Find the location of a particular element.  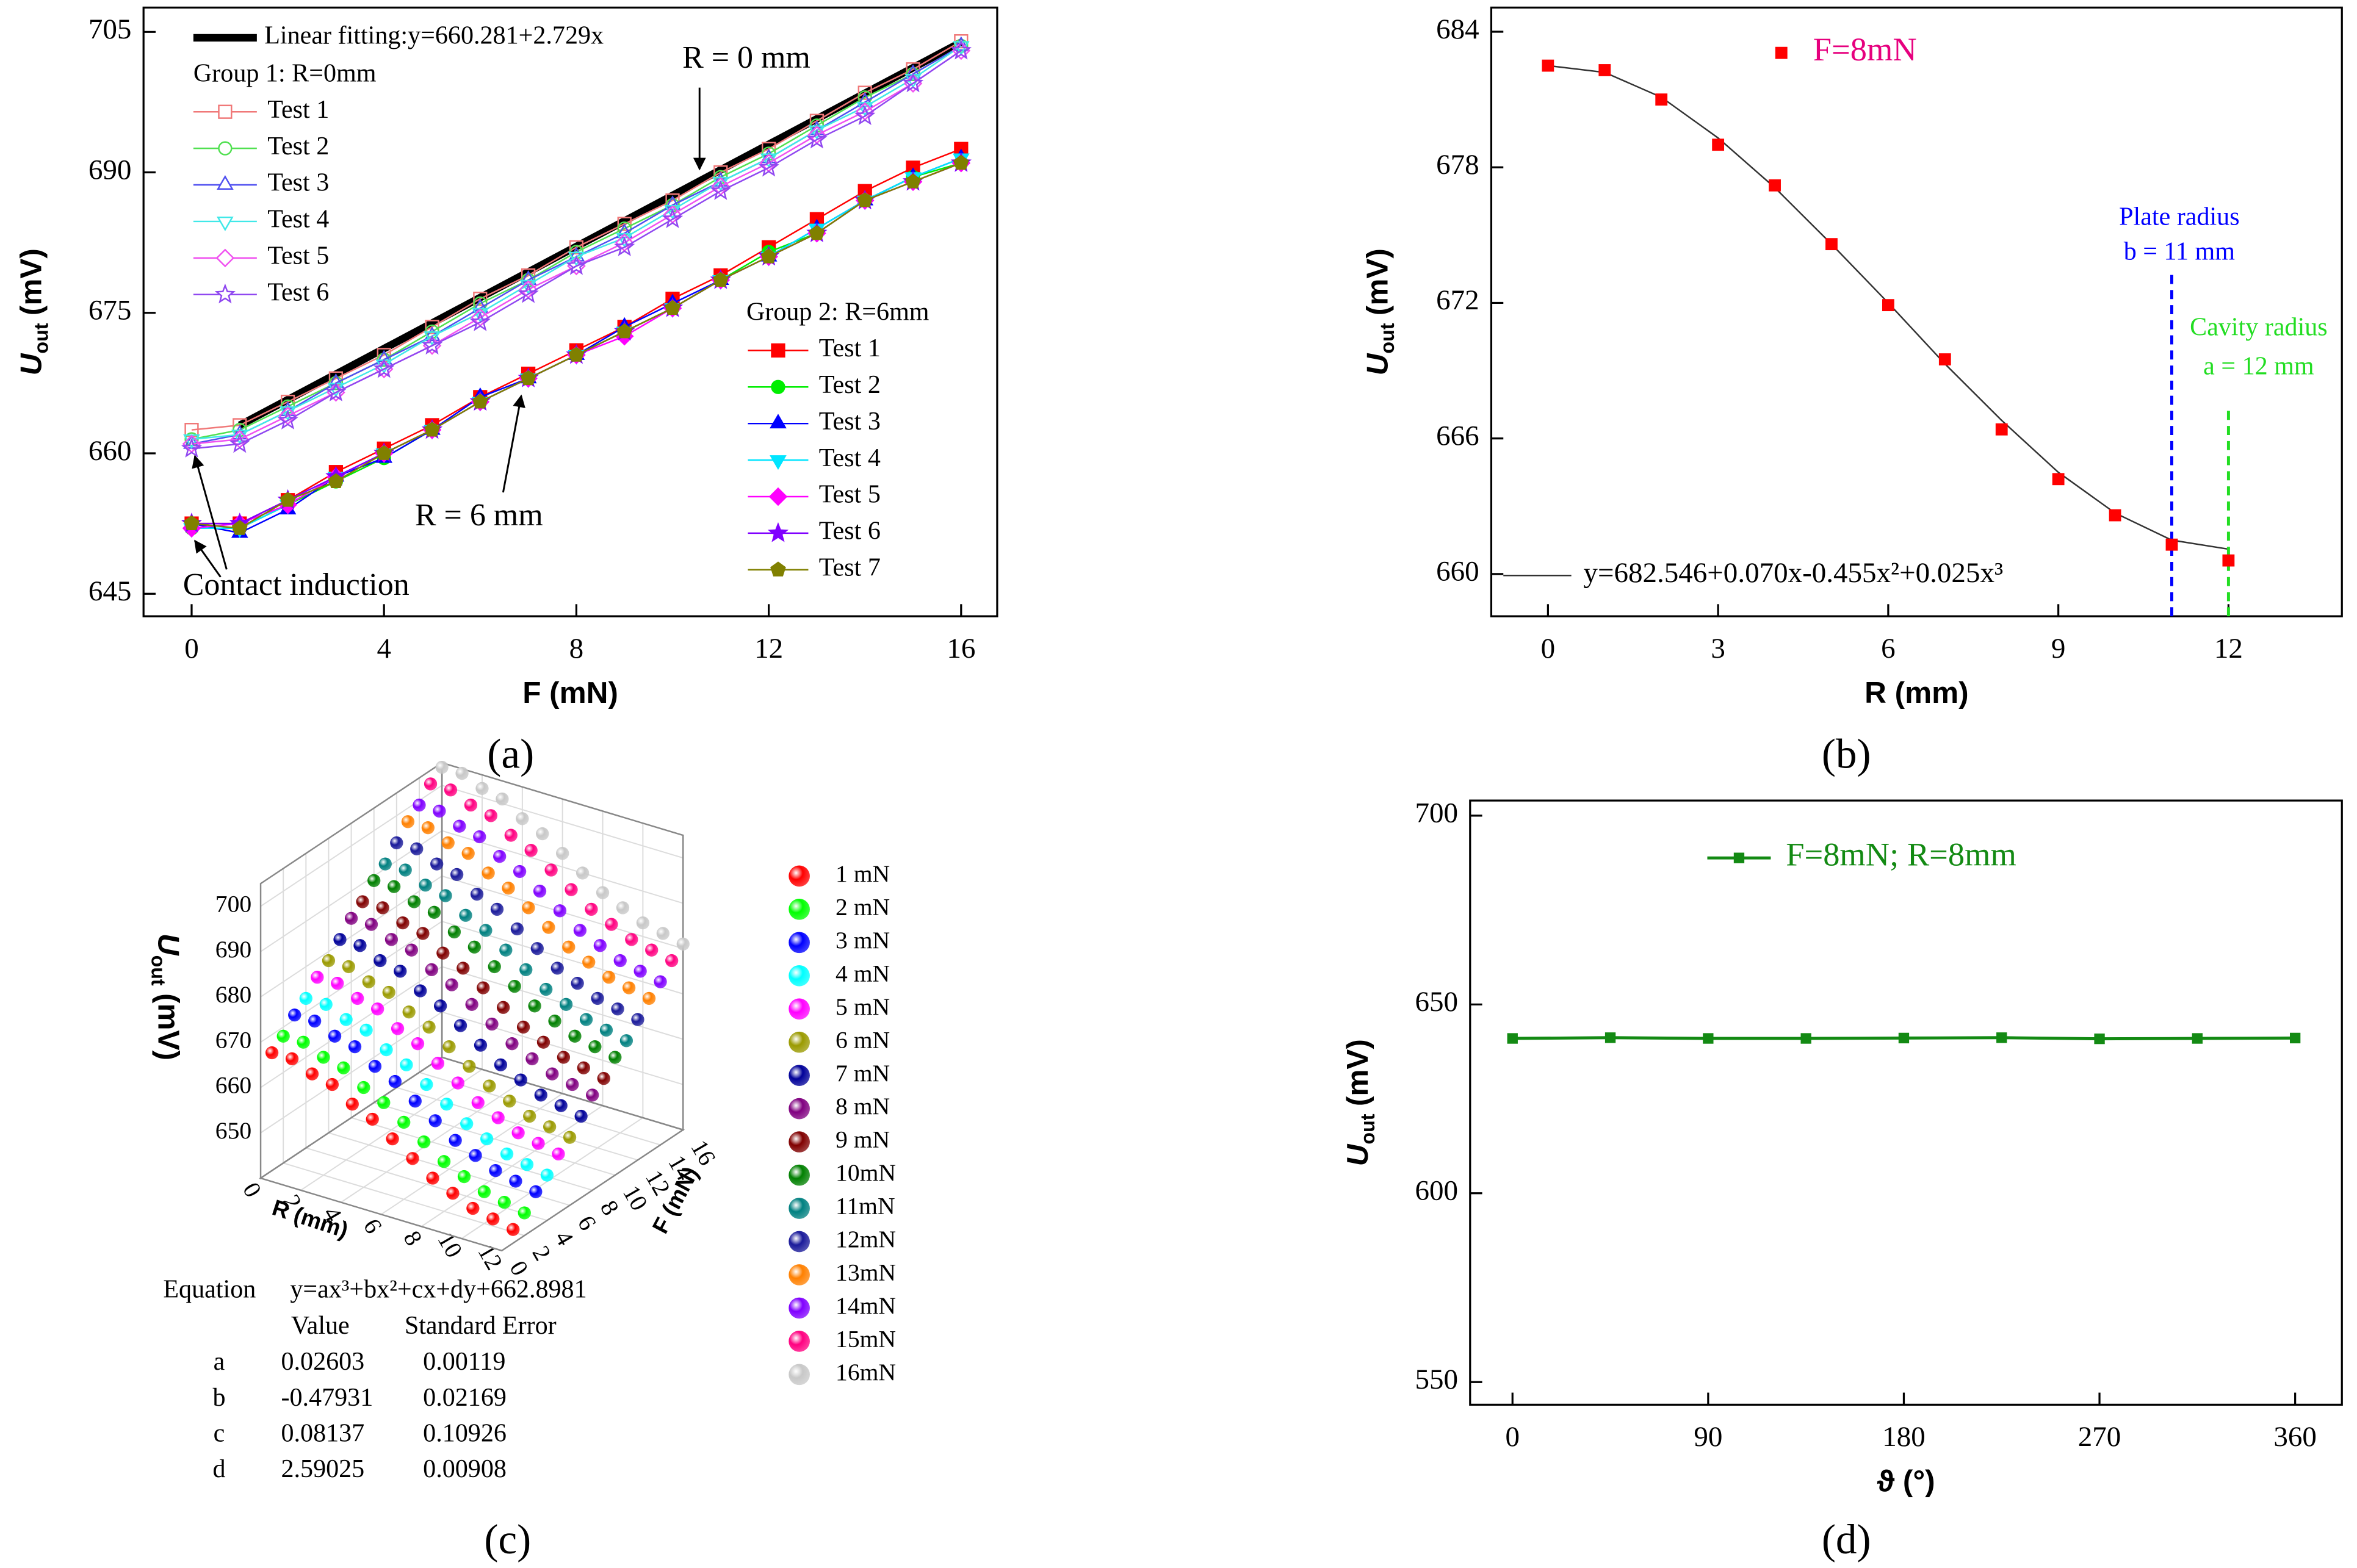

y-tick-label: 650 is located at coordinates (1437, 1002).